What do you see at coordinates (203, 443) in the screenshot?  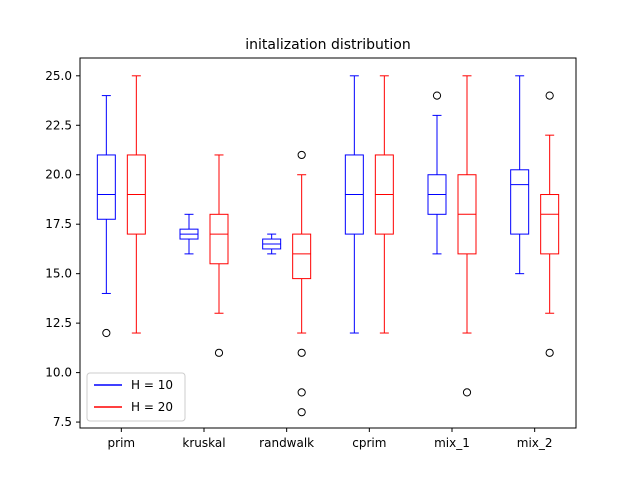 I see `x-tick-label: kruskal` at bounding box center [203, 443].